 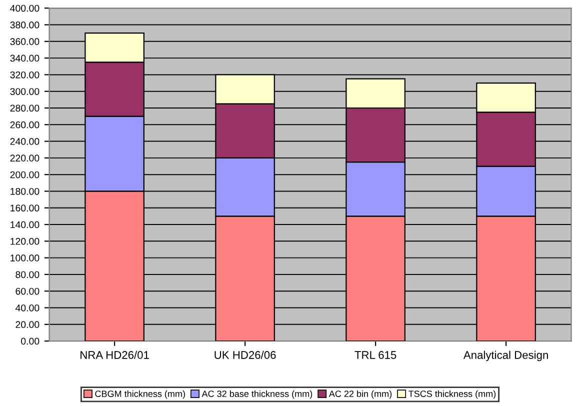 What do you see at coordinates (140, 394) in the screenshot?
I see `legend-label: CBGM thickness (mm)` at bounding box center [140, 394].